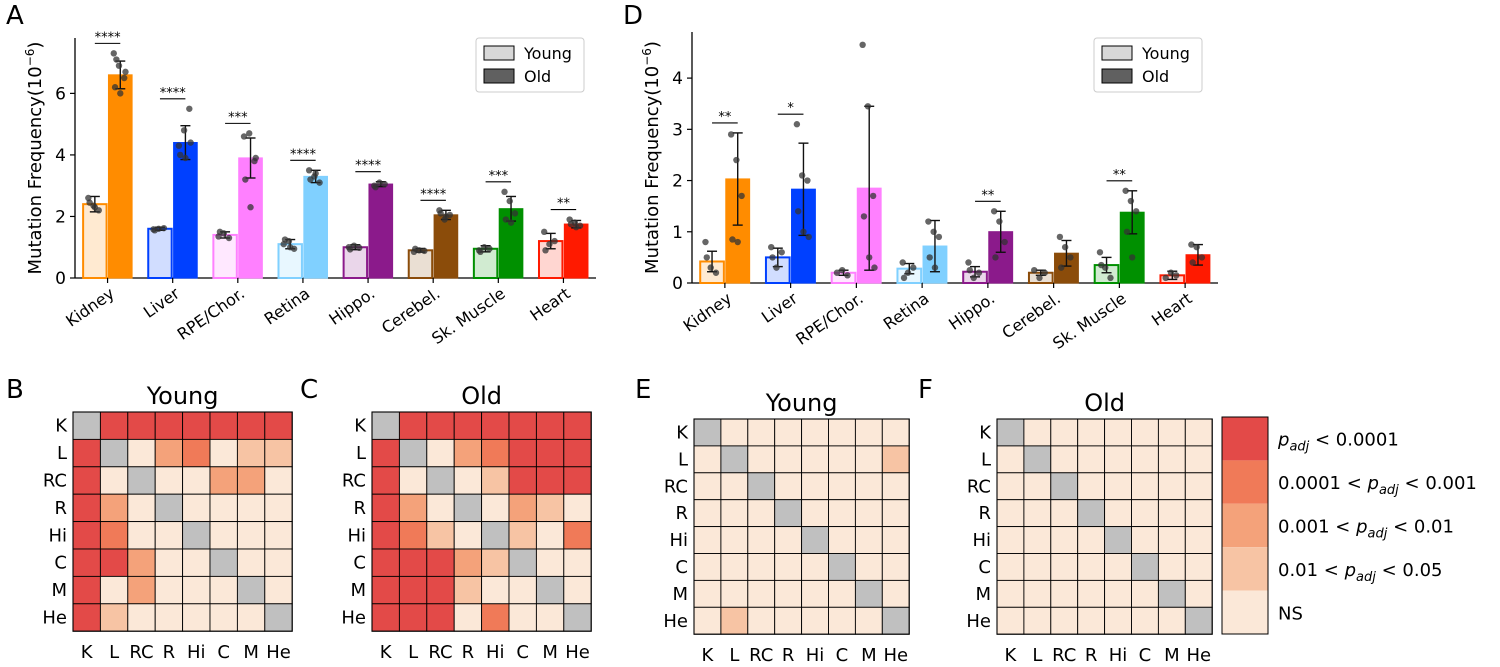 The width and height of the screenshot is (1500, 667). I want to click on column-label: He, so click(577, 652).